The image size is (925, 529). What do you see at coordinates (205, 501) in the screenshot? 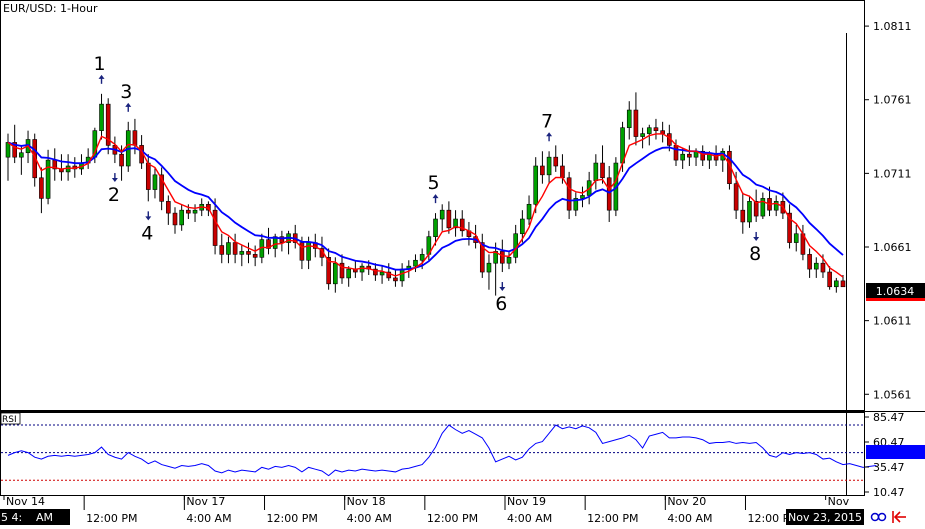
I see `time-tick-label: Nov 17` at bounding box center [205, 501].